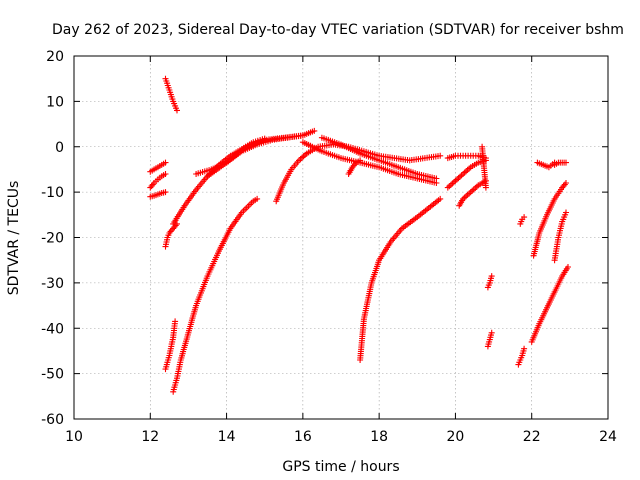 This screenshot has width=640, height=480. What do you see at coordinates (379, 437) in the screenshot?
I see `x-tick-label: 18` at bounding box center [379, 437].